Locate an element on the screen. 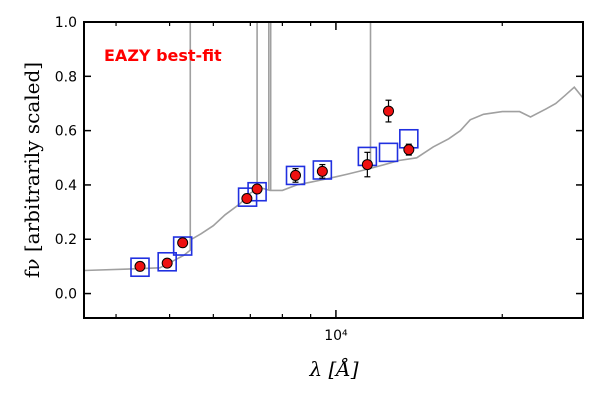  y-tick-label: 0.2 is located at coordinates (66, 240).